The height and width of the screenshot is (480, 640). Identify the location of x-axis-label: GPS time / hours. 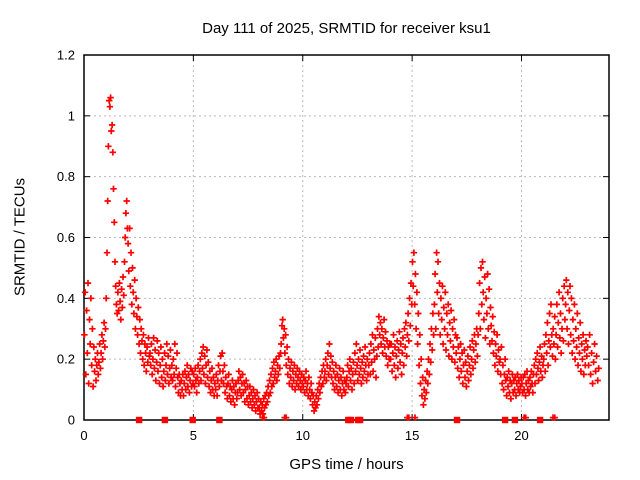
(346, 464).